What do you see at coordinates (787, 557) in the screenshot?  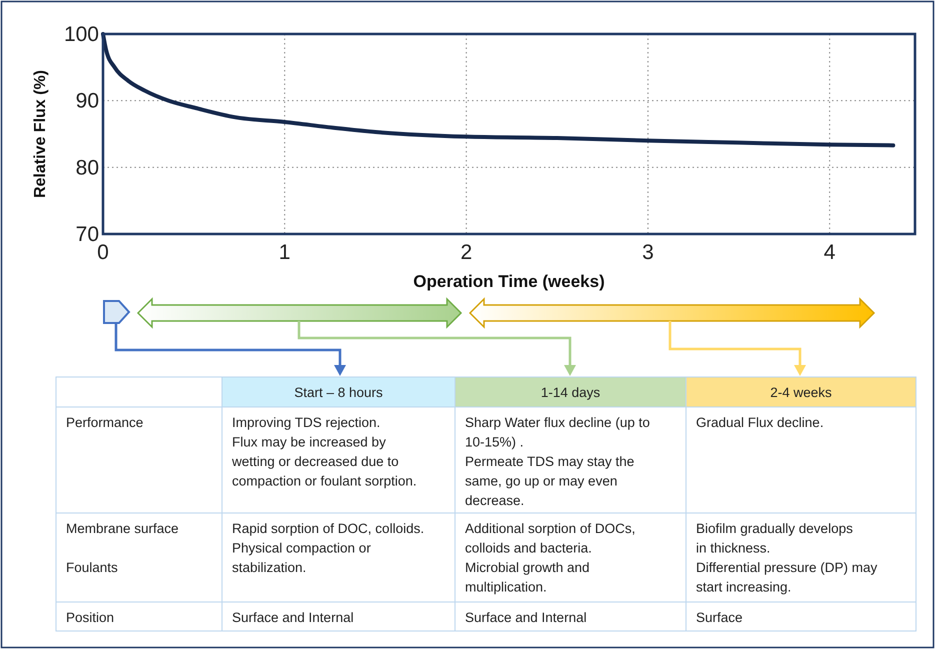 I see `text: Biofilm gradually develops in thickness. Differential pressure (DP) may start increasing.` at bounding box center [787, 557].